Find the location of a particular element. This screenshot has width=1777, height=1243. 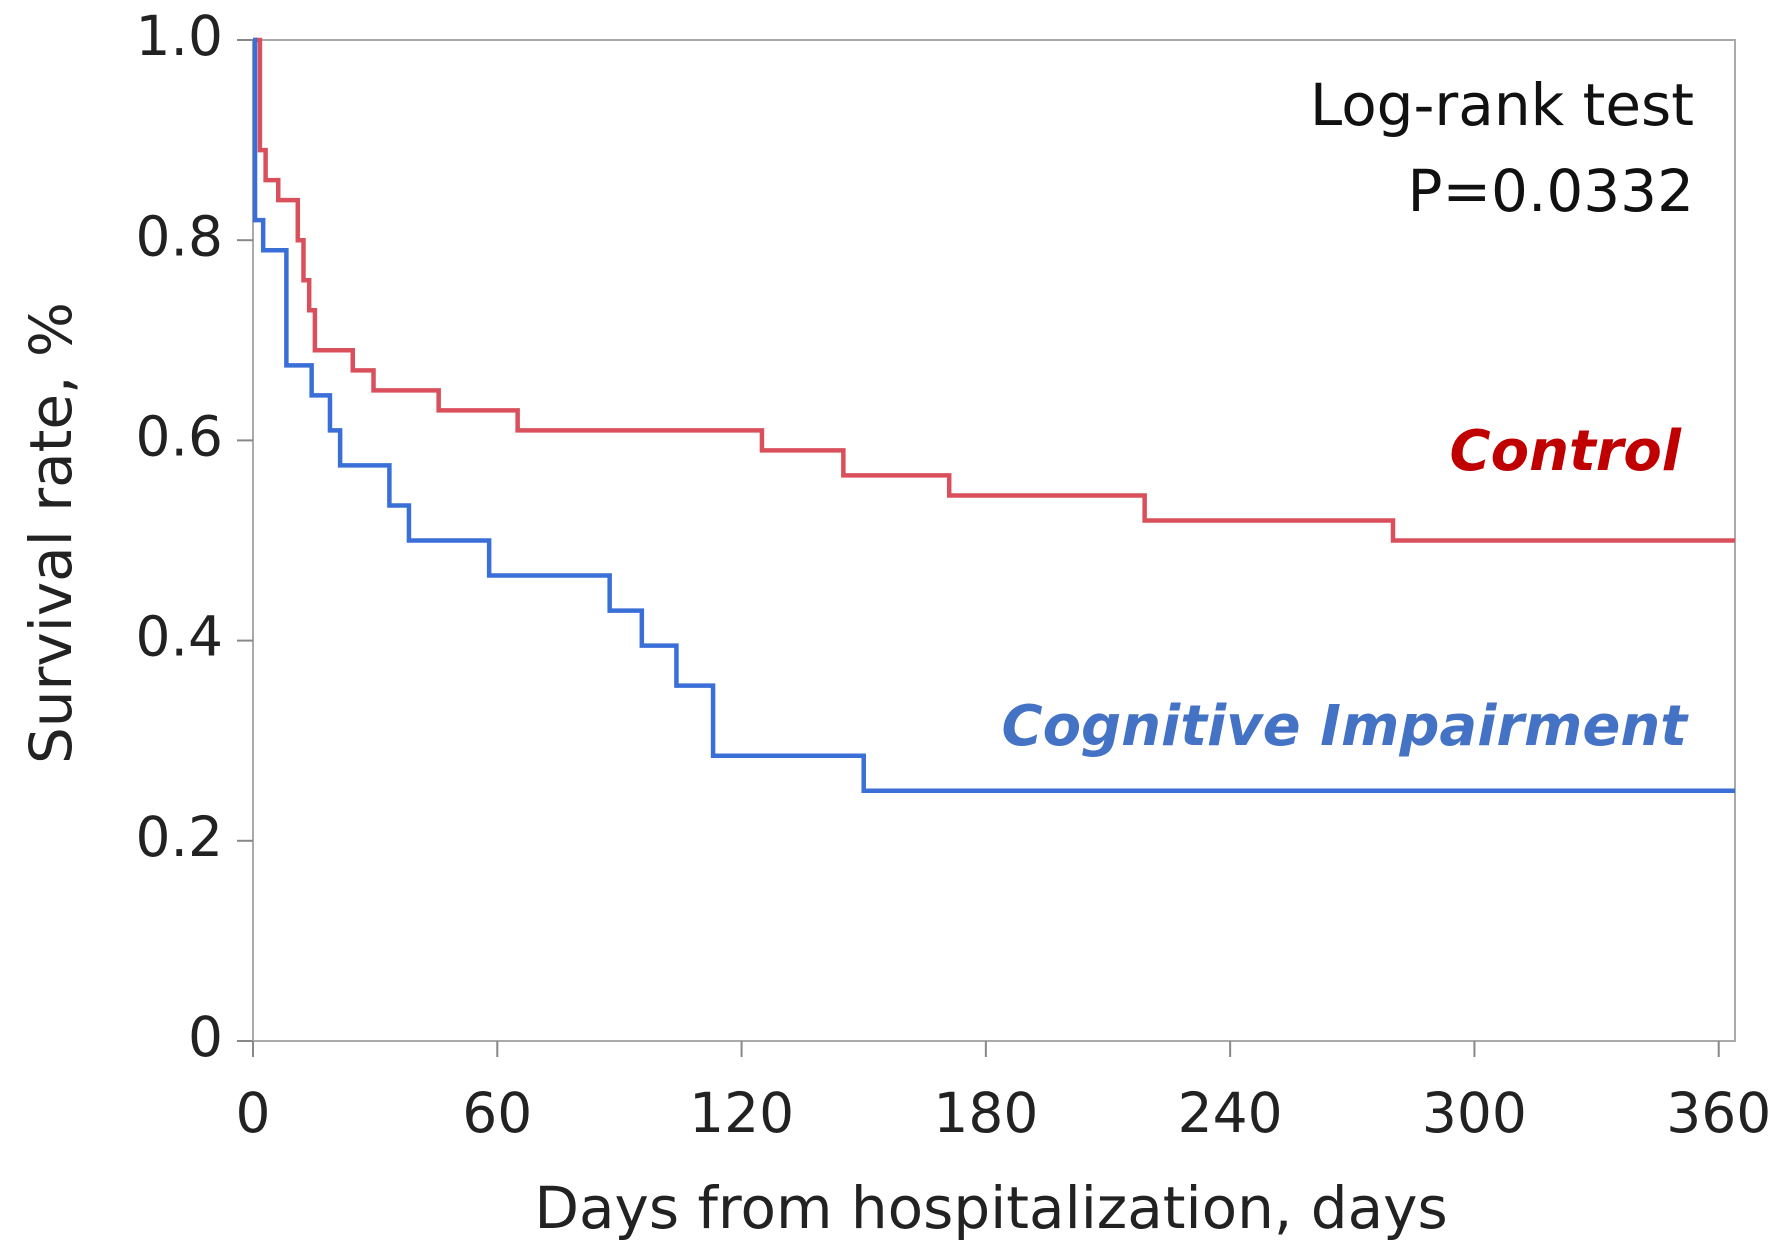

y-tick-label: 1.0 is located at coordinates (179, 36).